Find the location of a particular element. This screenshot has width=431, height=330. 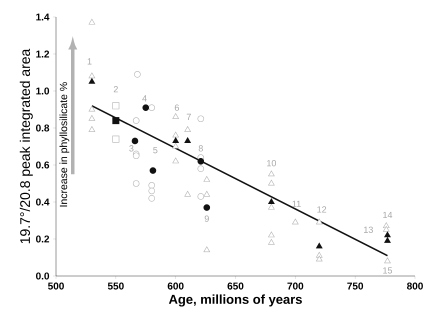

annotation: 15 is located at coordinates (387, 270).